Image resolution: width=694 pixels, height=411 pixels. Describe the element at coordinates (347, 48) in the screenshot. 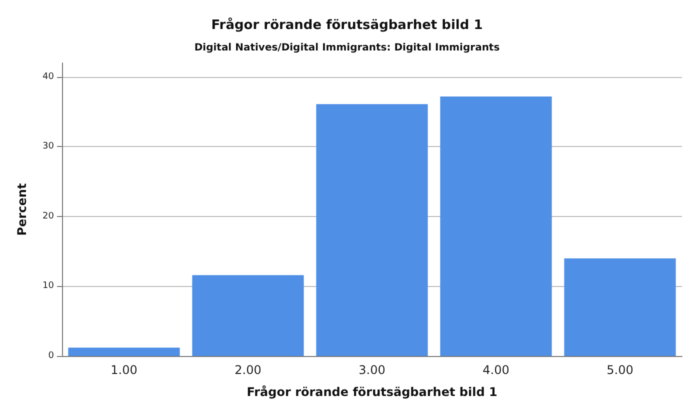

I see `chart-subtitle: Digital Natives/Digital Immigrants: Digital Immigrants` at that location.